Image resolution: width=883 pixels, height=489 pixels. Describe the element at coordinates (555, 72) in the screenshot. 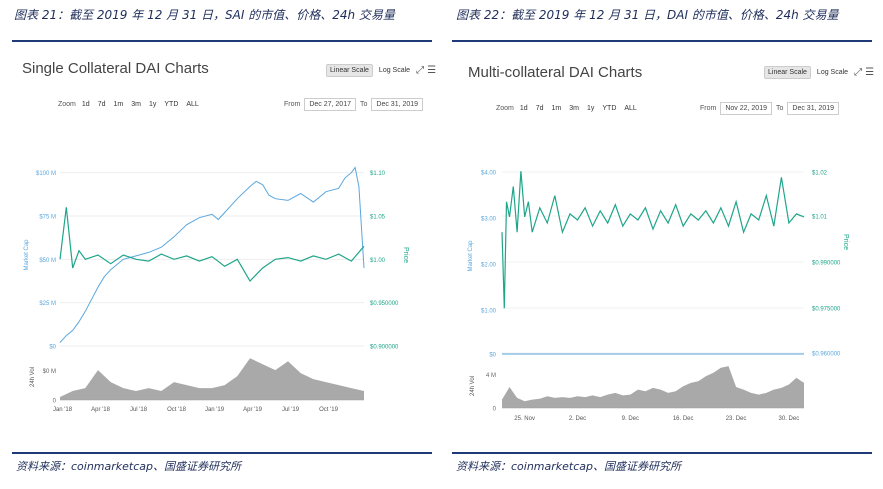

I see `dai-chart-title: Multi-collateral DAI Charts` at that location.